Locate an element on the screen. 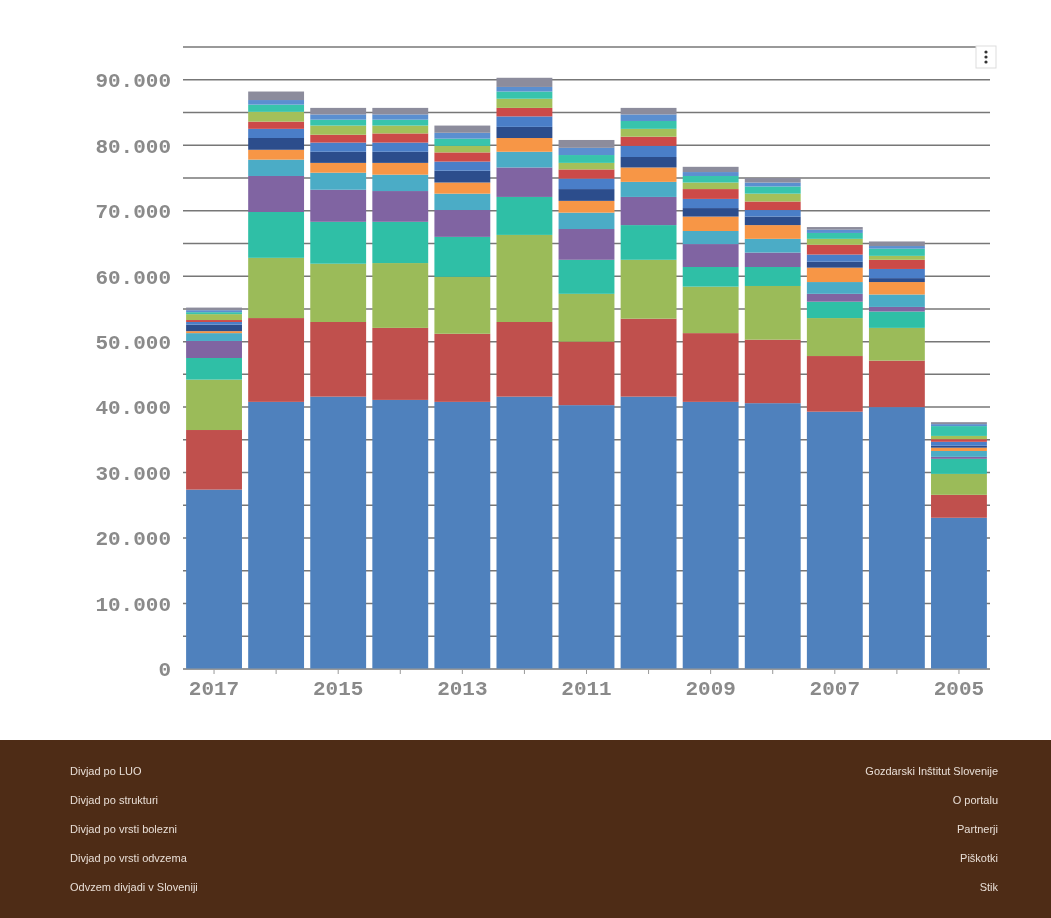 The image size is (1051, 918). y-tick-label: 90.000 is located at coordinates (133, 82).